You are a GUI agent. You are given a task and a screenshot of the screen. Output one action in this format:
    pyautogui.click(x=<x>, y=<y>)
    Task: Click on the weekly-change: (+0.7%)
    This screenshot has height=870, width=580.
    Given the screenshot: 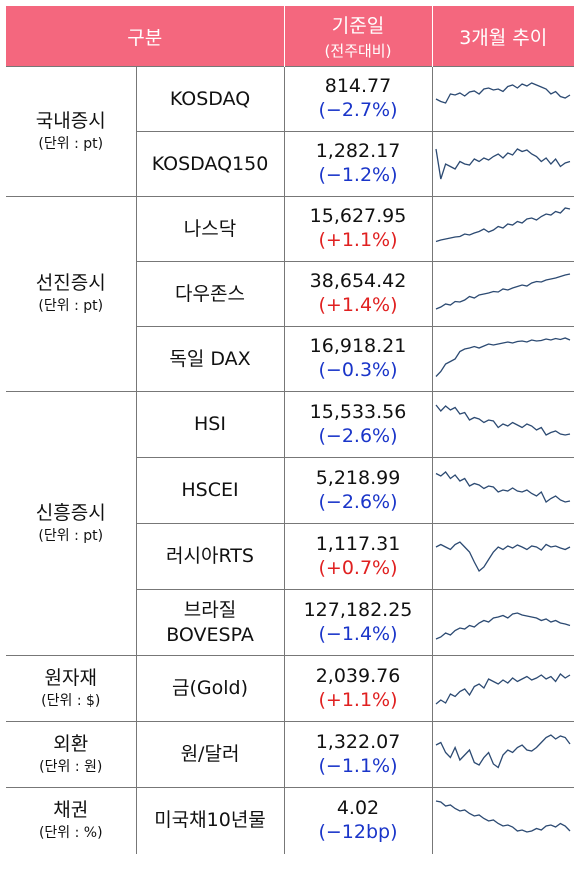 What is the action you would take?
    pyautogui.click(x=358, y=567)
    